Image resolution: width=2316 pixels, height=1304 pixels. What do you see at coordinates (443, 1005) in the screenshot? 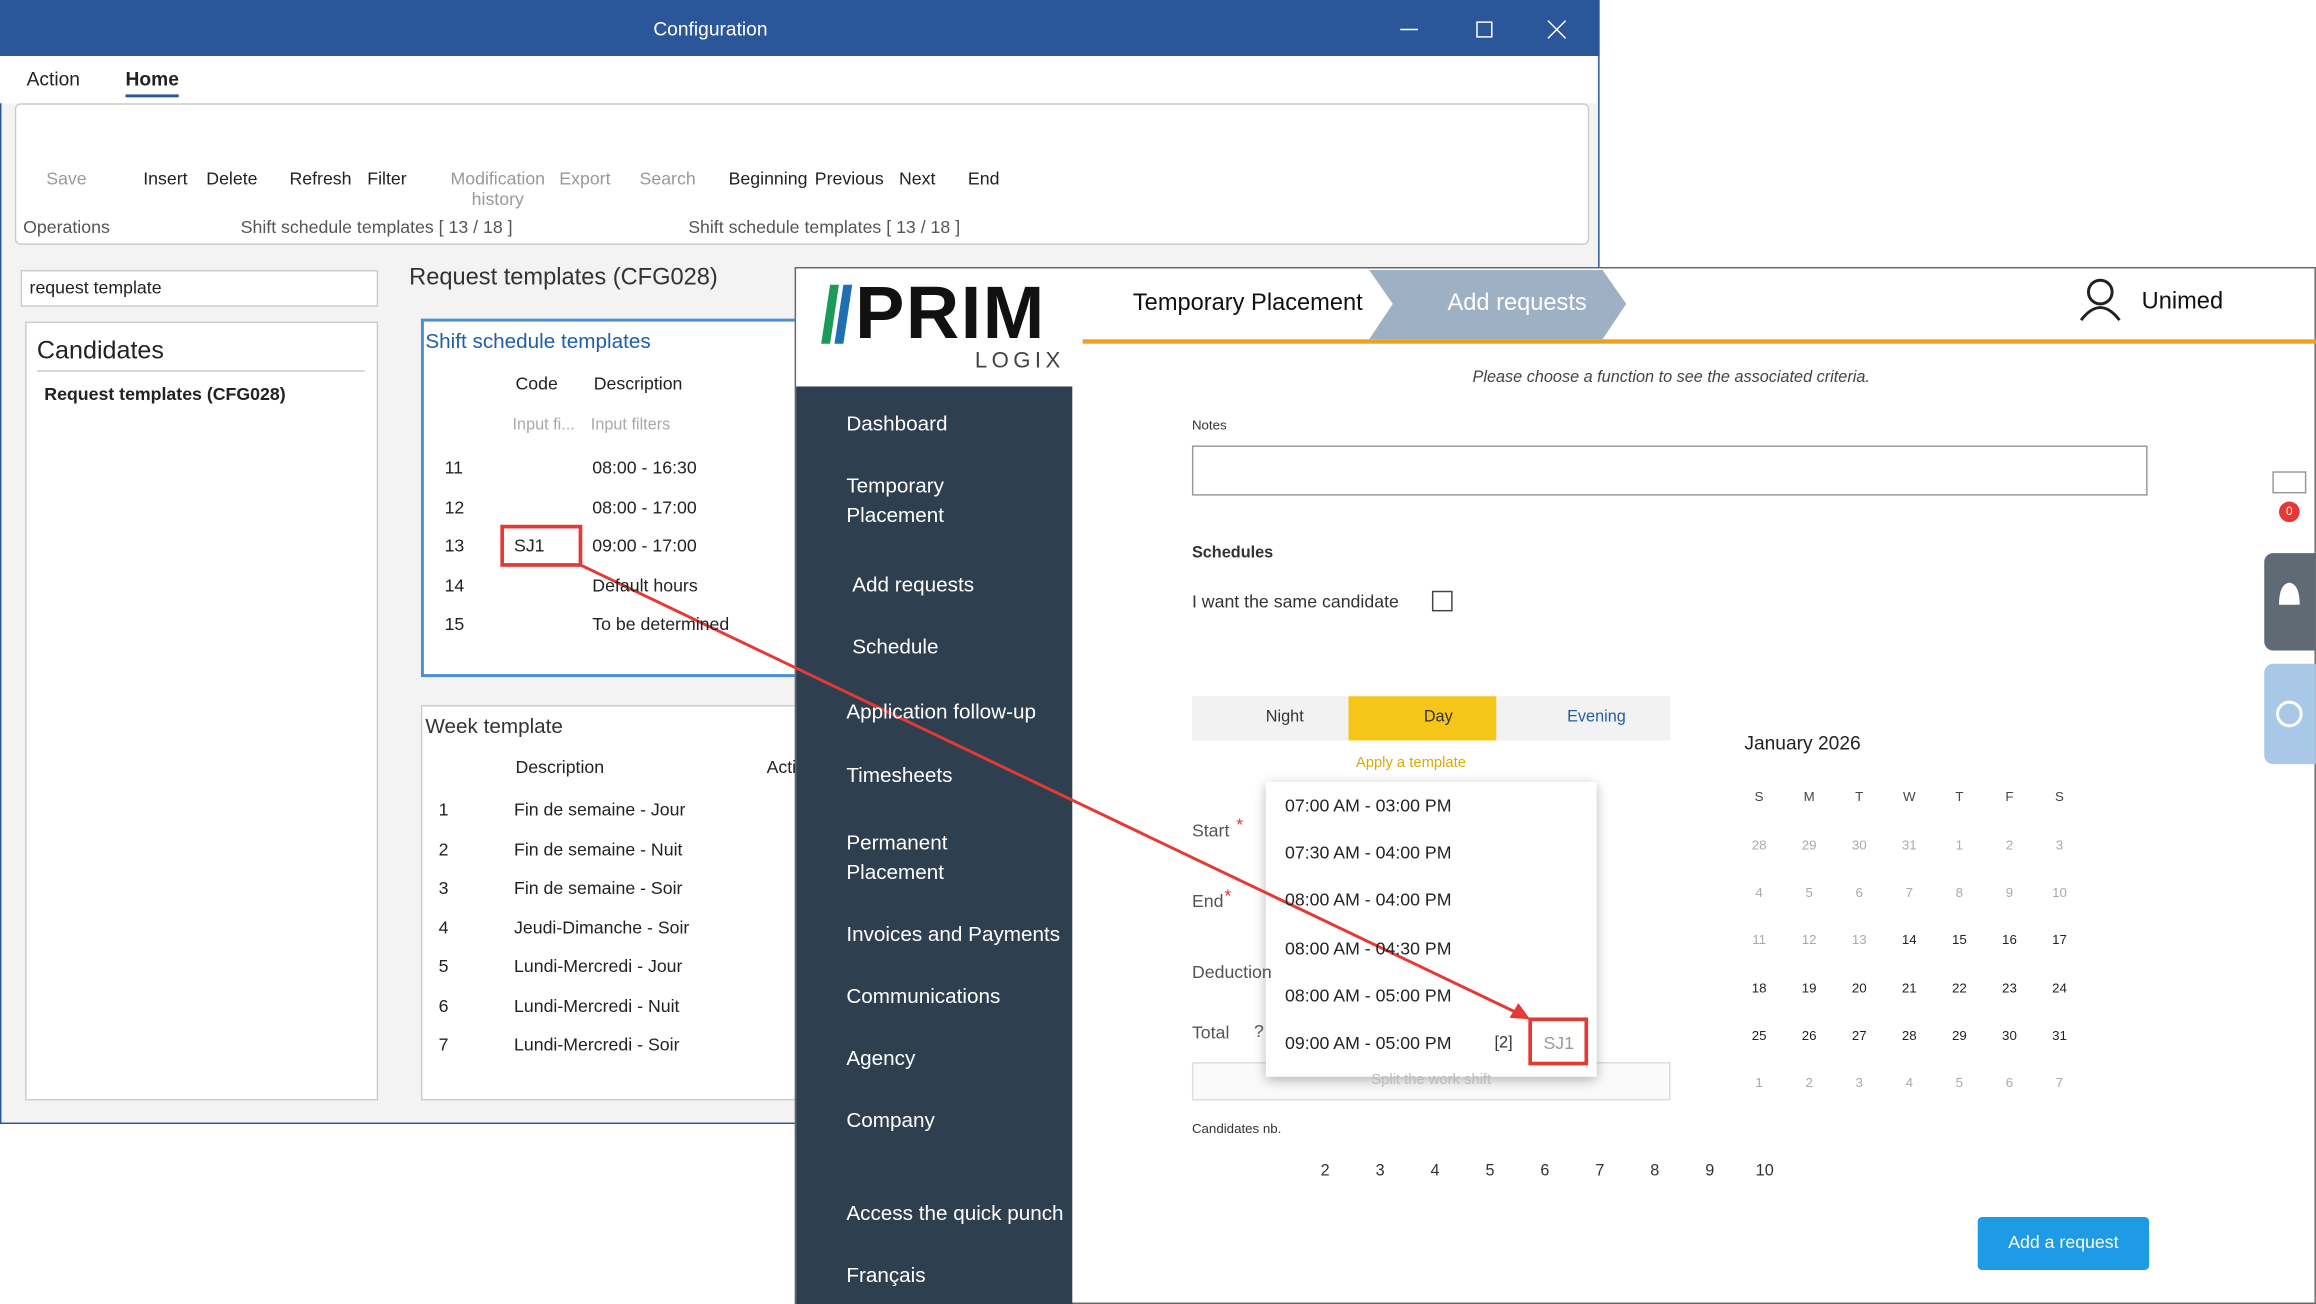
I see `row-number: 6` at bounding box center [443, 1005].